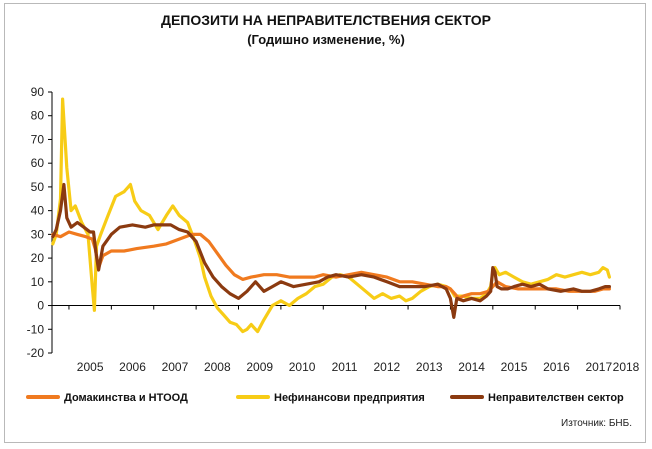 This screenshot has width=652, height=449. What do you see at coordinates (345, 367) in the screenshot?
I see `x-tick-label: 2011` at bounding box center [345, 367].